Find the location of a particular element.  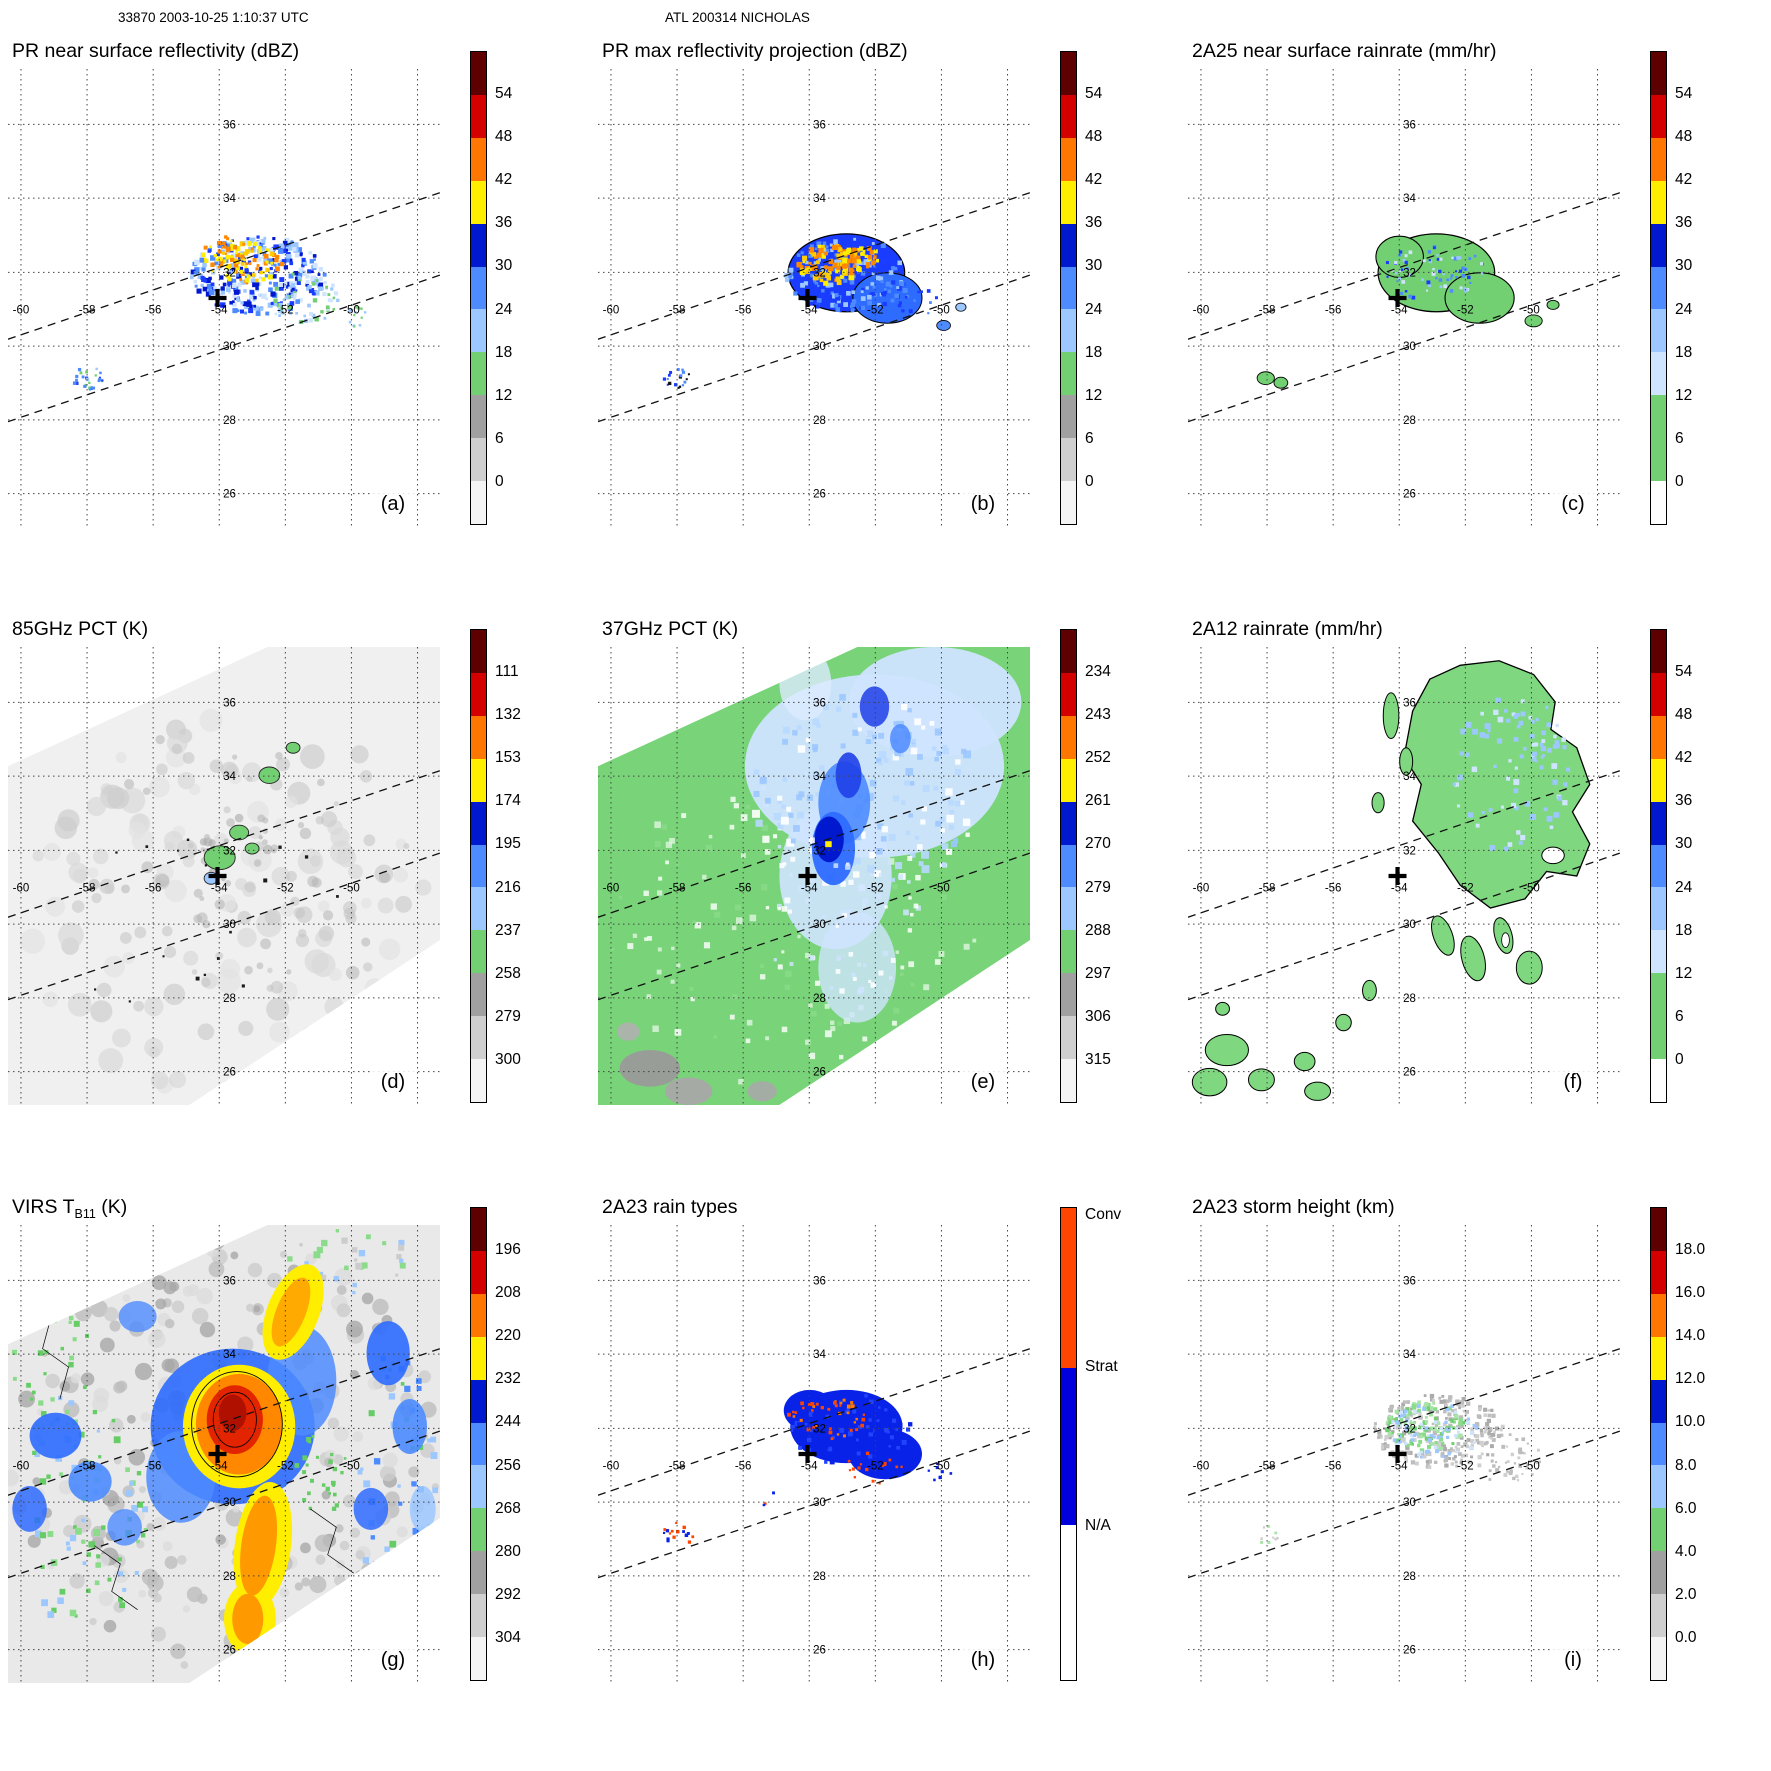

colorbar-tick: 280 is located at coordinates (508, 1551).